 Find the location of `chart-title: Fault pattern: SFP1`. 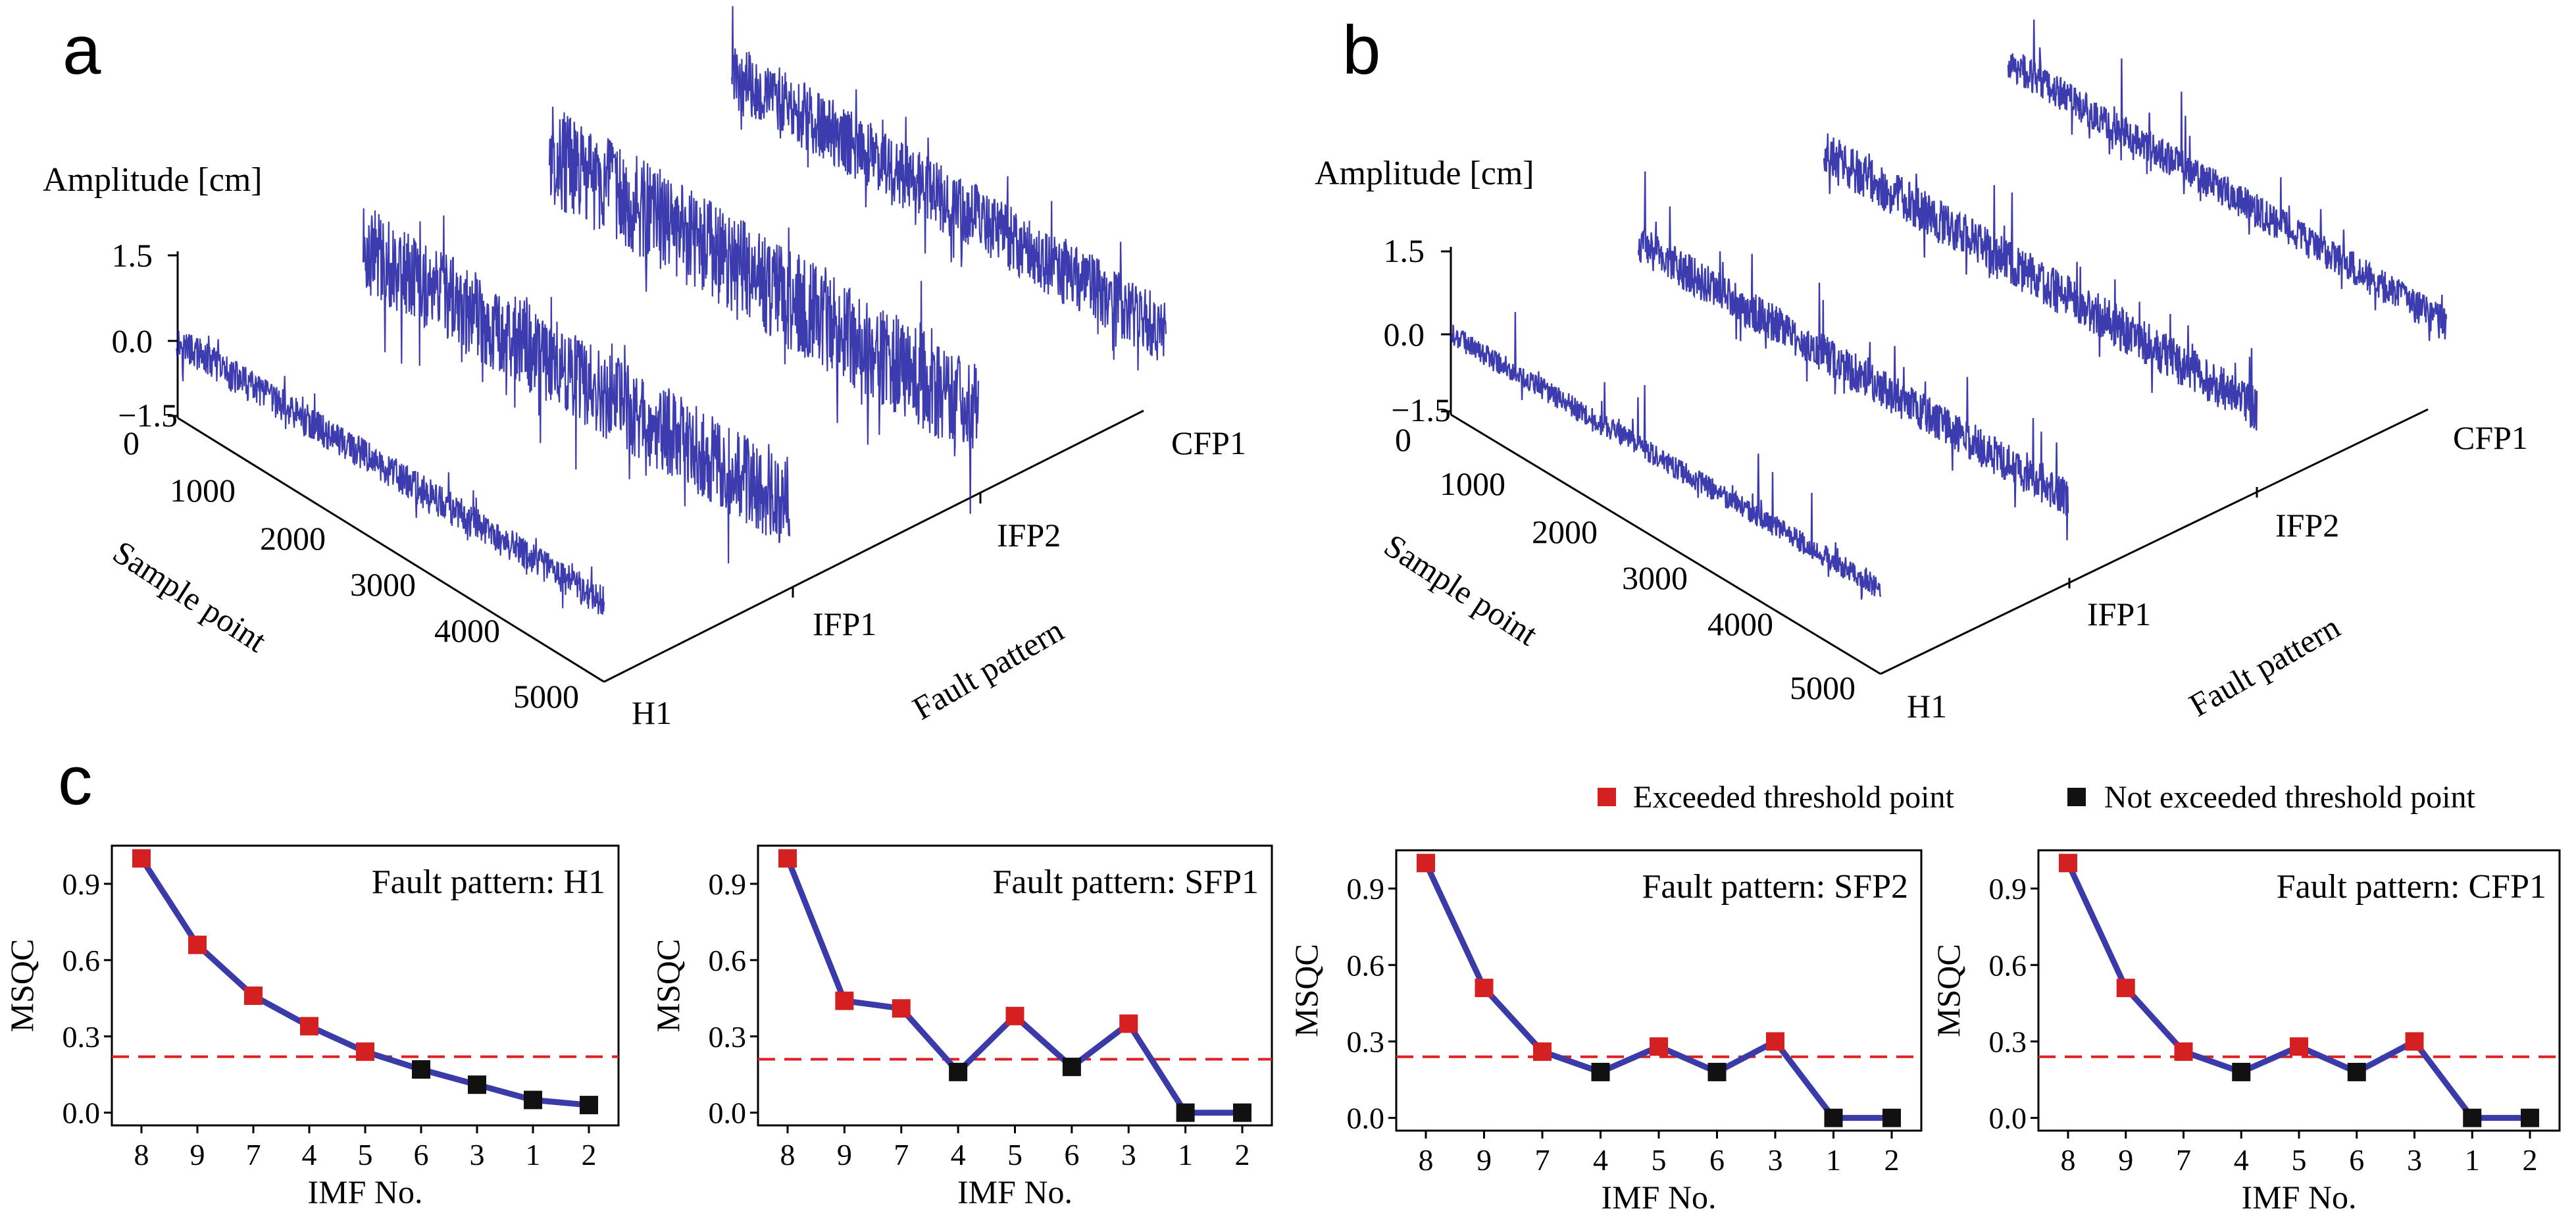

chart-title: Fault pattern: SFP1 is located at coordinates (1126, 882).